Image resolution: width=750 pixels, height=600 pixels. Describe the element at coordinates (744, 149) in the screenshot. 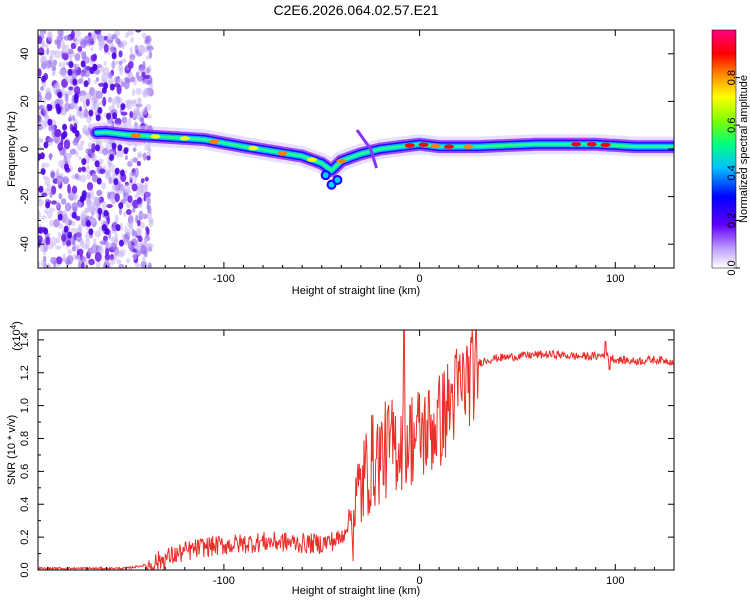

I see `colorbar-label: Normalized spectral amplitude` at that location.